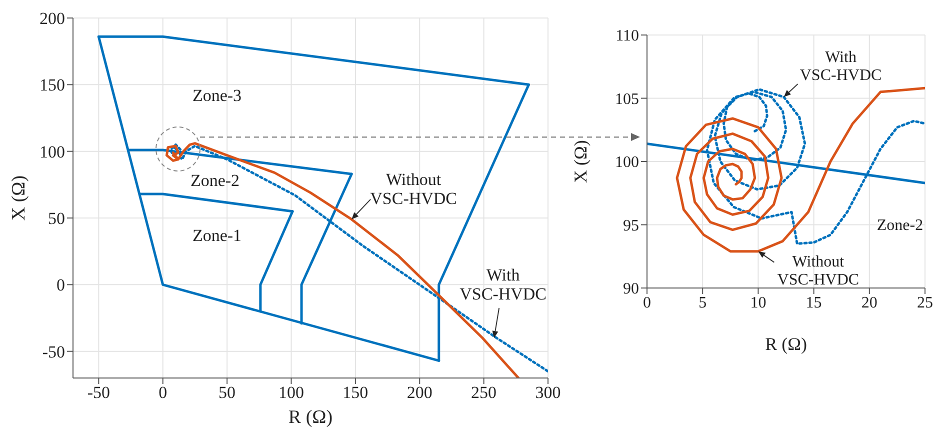 This screenshot has width=947, height=441. Describe the element at coordinates (217, 235) in the screenshot. I see `annotation: Zone-1` at that location.